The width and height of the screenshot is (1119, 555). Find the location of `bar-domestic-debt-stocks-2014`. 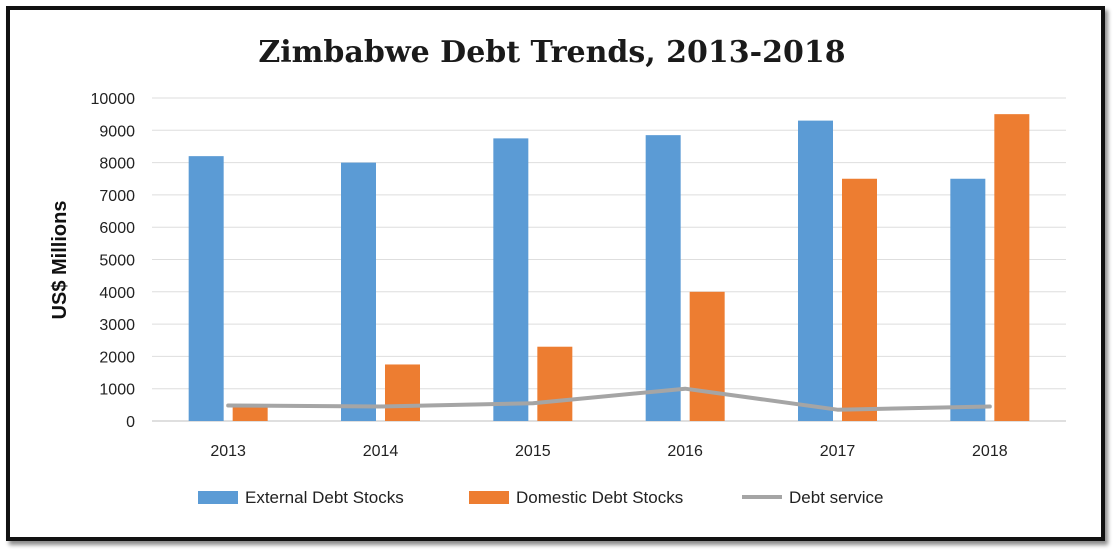

bar-domestic-debt-stocks-2014 is located at coordinates (402, 392).